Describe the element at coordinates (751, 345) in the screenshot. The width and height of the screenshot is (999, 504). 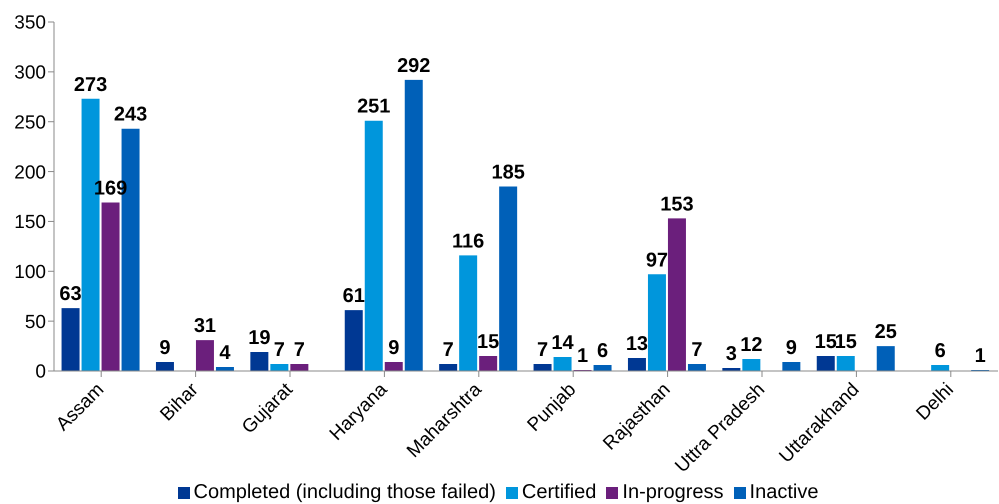
I see `data-label: 12` at that location.